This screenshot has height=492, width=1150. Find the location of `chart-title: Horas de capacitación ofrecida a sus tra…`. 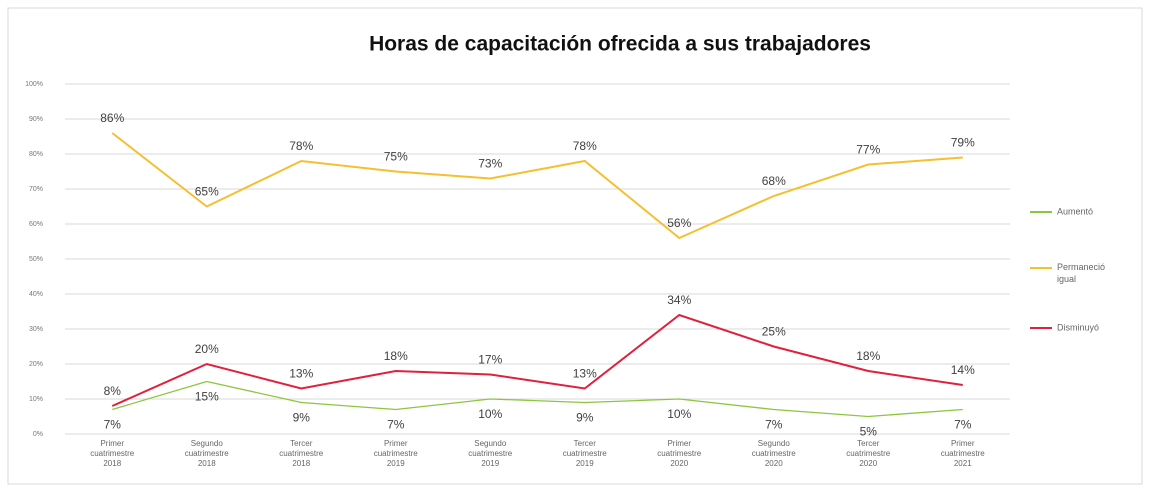

chart-title: Horas de capacitación ofrecida a sus tra… is located at coordinates (620, 44).